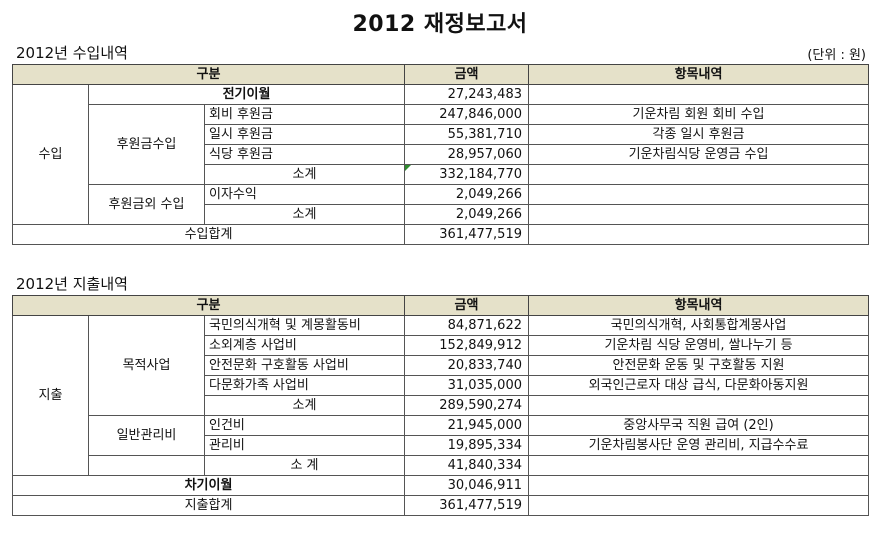 This screenshot has width=880, height=535. I want to click on unit-label: (단위 : 원), so click(836, 55).